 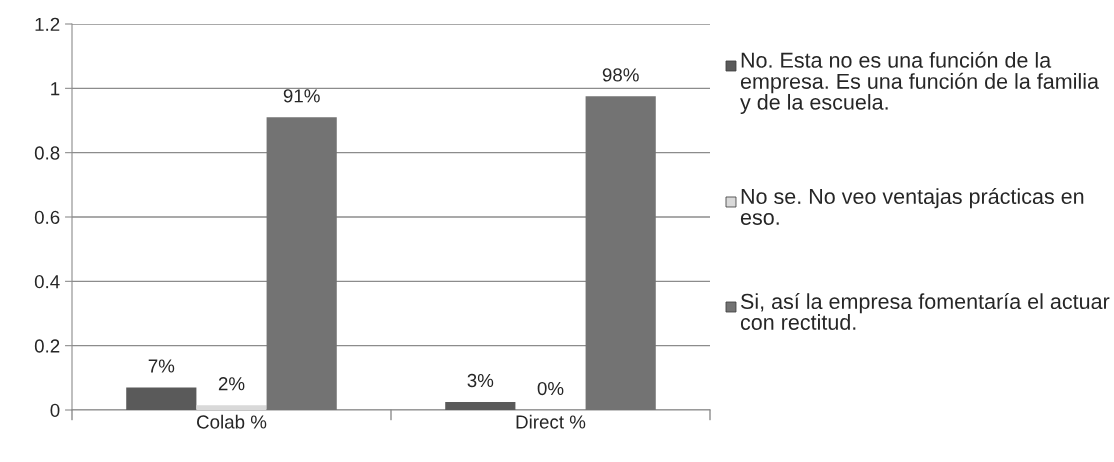 I want to click on x-tick-label: Colab %, so click(x=232, y=421).